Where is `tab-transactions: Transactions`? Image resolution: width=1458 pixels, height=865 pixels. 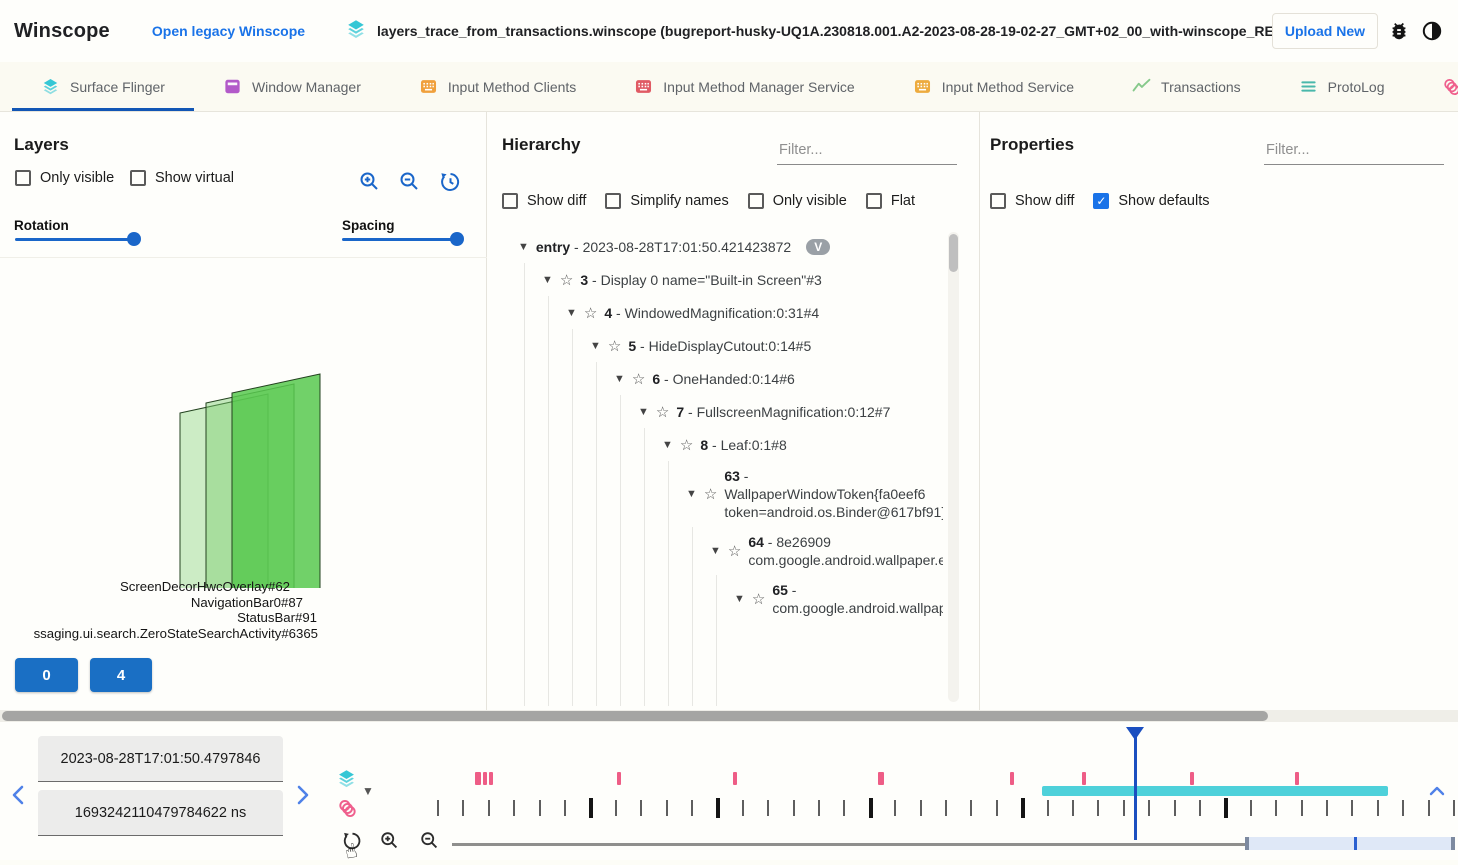 tab-transactions: Transactions is located at coordinates (1186, 86).